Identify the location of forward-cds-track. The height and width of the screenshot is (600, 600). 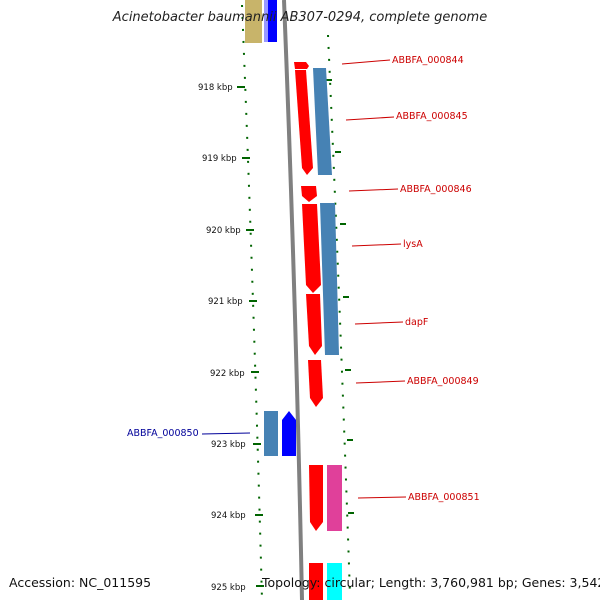
(308, 331).